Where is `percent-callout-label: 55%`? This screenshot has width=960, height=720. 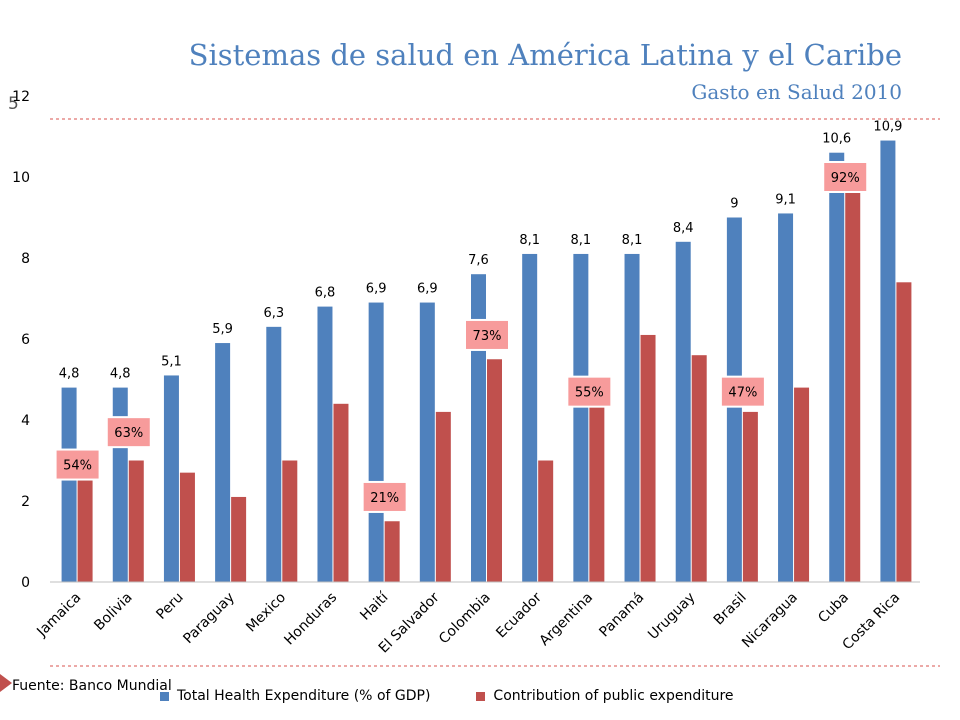 percent-callout-label: 55% is located at coordinates (589, 393).